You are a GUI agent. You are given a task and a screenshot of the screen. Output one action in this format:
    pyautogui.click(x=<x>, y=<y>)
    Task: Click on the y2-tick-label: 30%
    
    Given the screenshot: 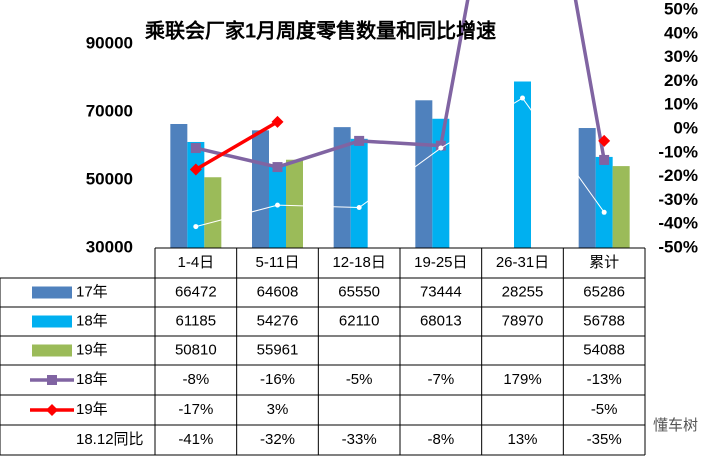 What is the action you would take?
    pyautogui.click(x=681, y=56)
    